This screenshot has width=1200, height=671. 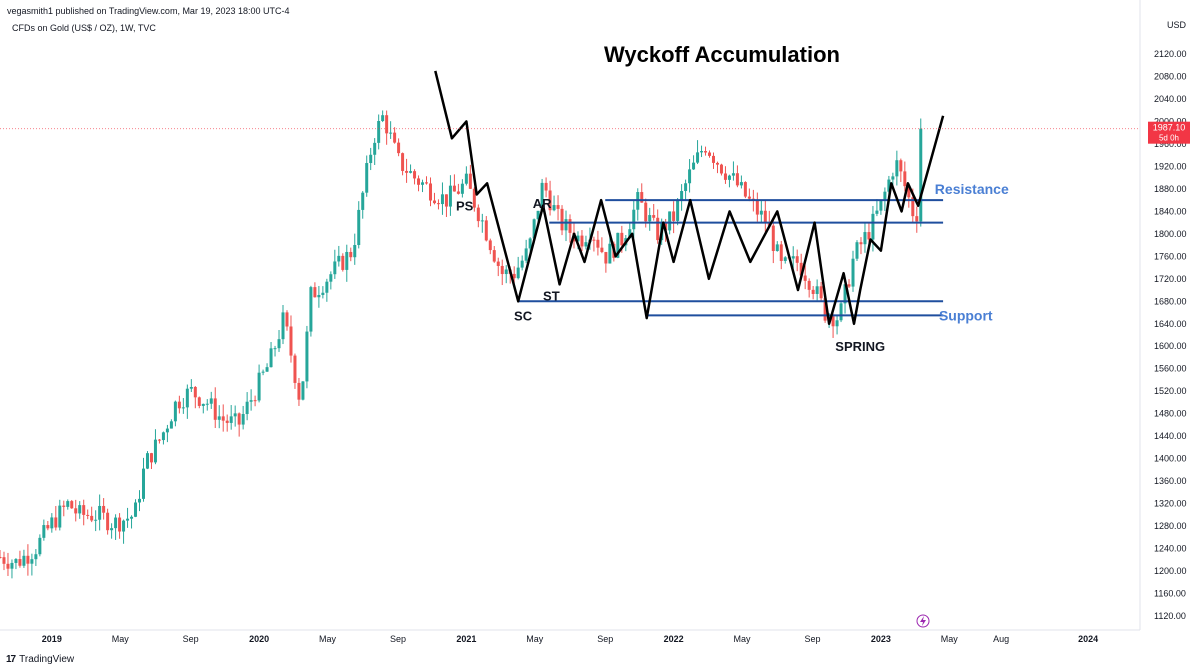 What do you see at coordinates (1170, 504) in the screenshot?
I see `price-tick-label: 1320.00` at bounding box center [1170, 504].